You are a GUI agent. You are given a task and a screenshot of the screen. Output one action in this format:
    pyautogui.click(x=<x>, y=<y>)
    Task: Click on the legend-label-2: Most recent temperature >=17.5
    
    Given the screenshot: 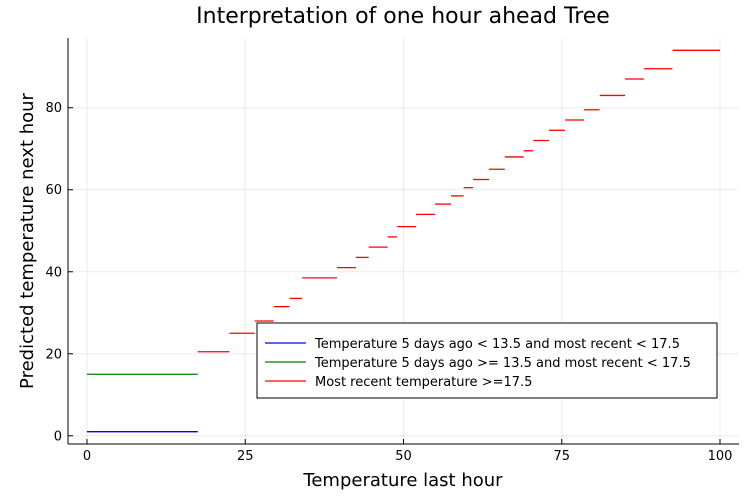 What is the action you would take?
    pyautogui.click(x=423, y=382)
    